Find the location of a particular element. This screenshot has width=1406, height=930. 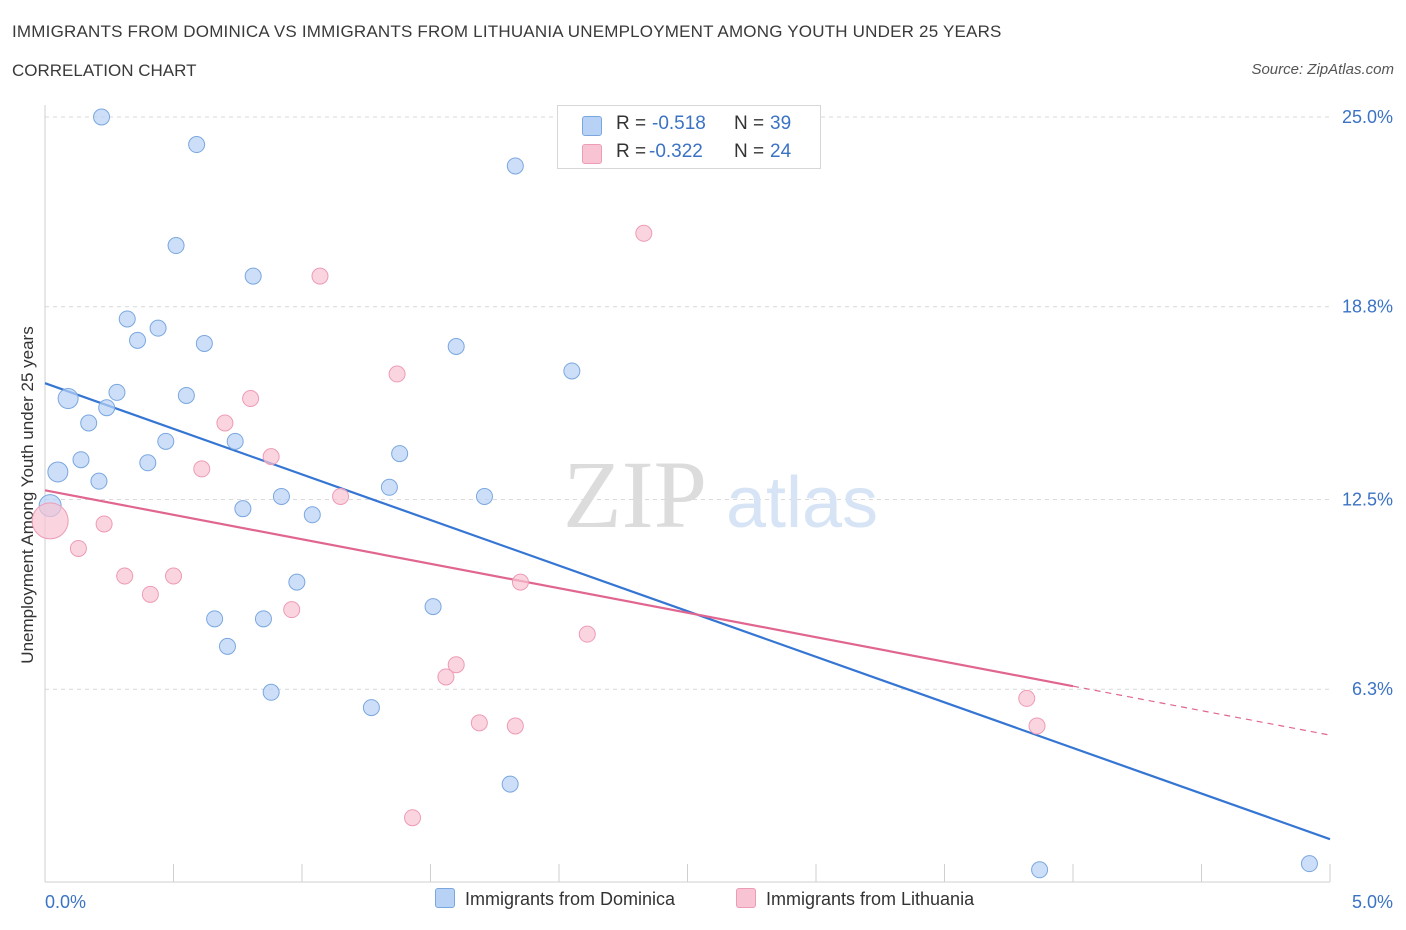

stats-legend: R = -0.518 N = 39 R = -0.322 N = 24 is located at coordinates (689, 137).